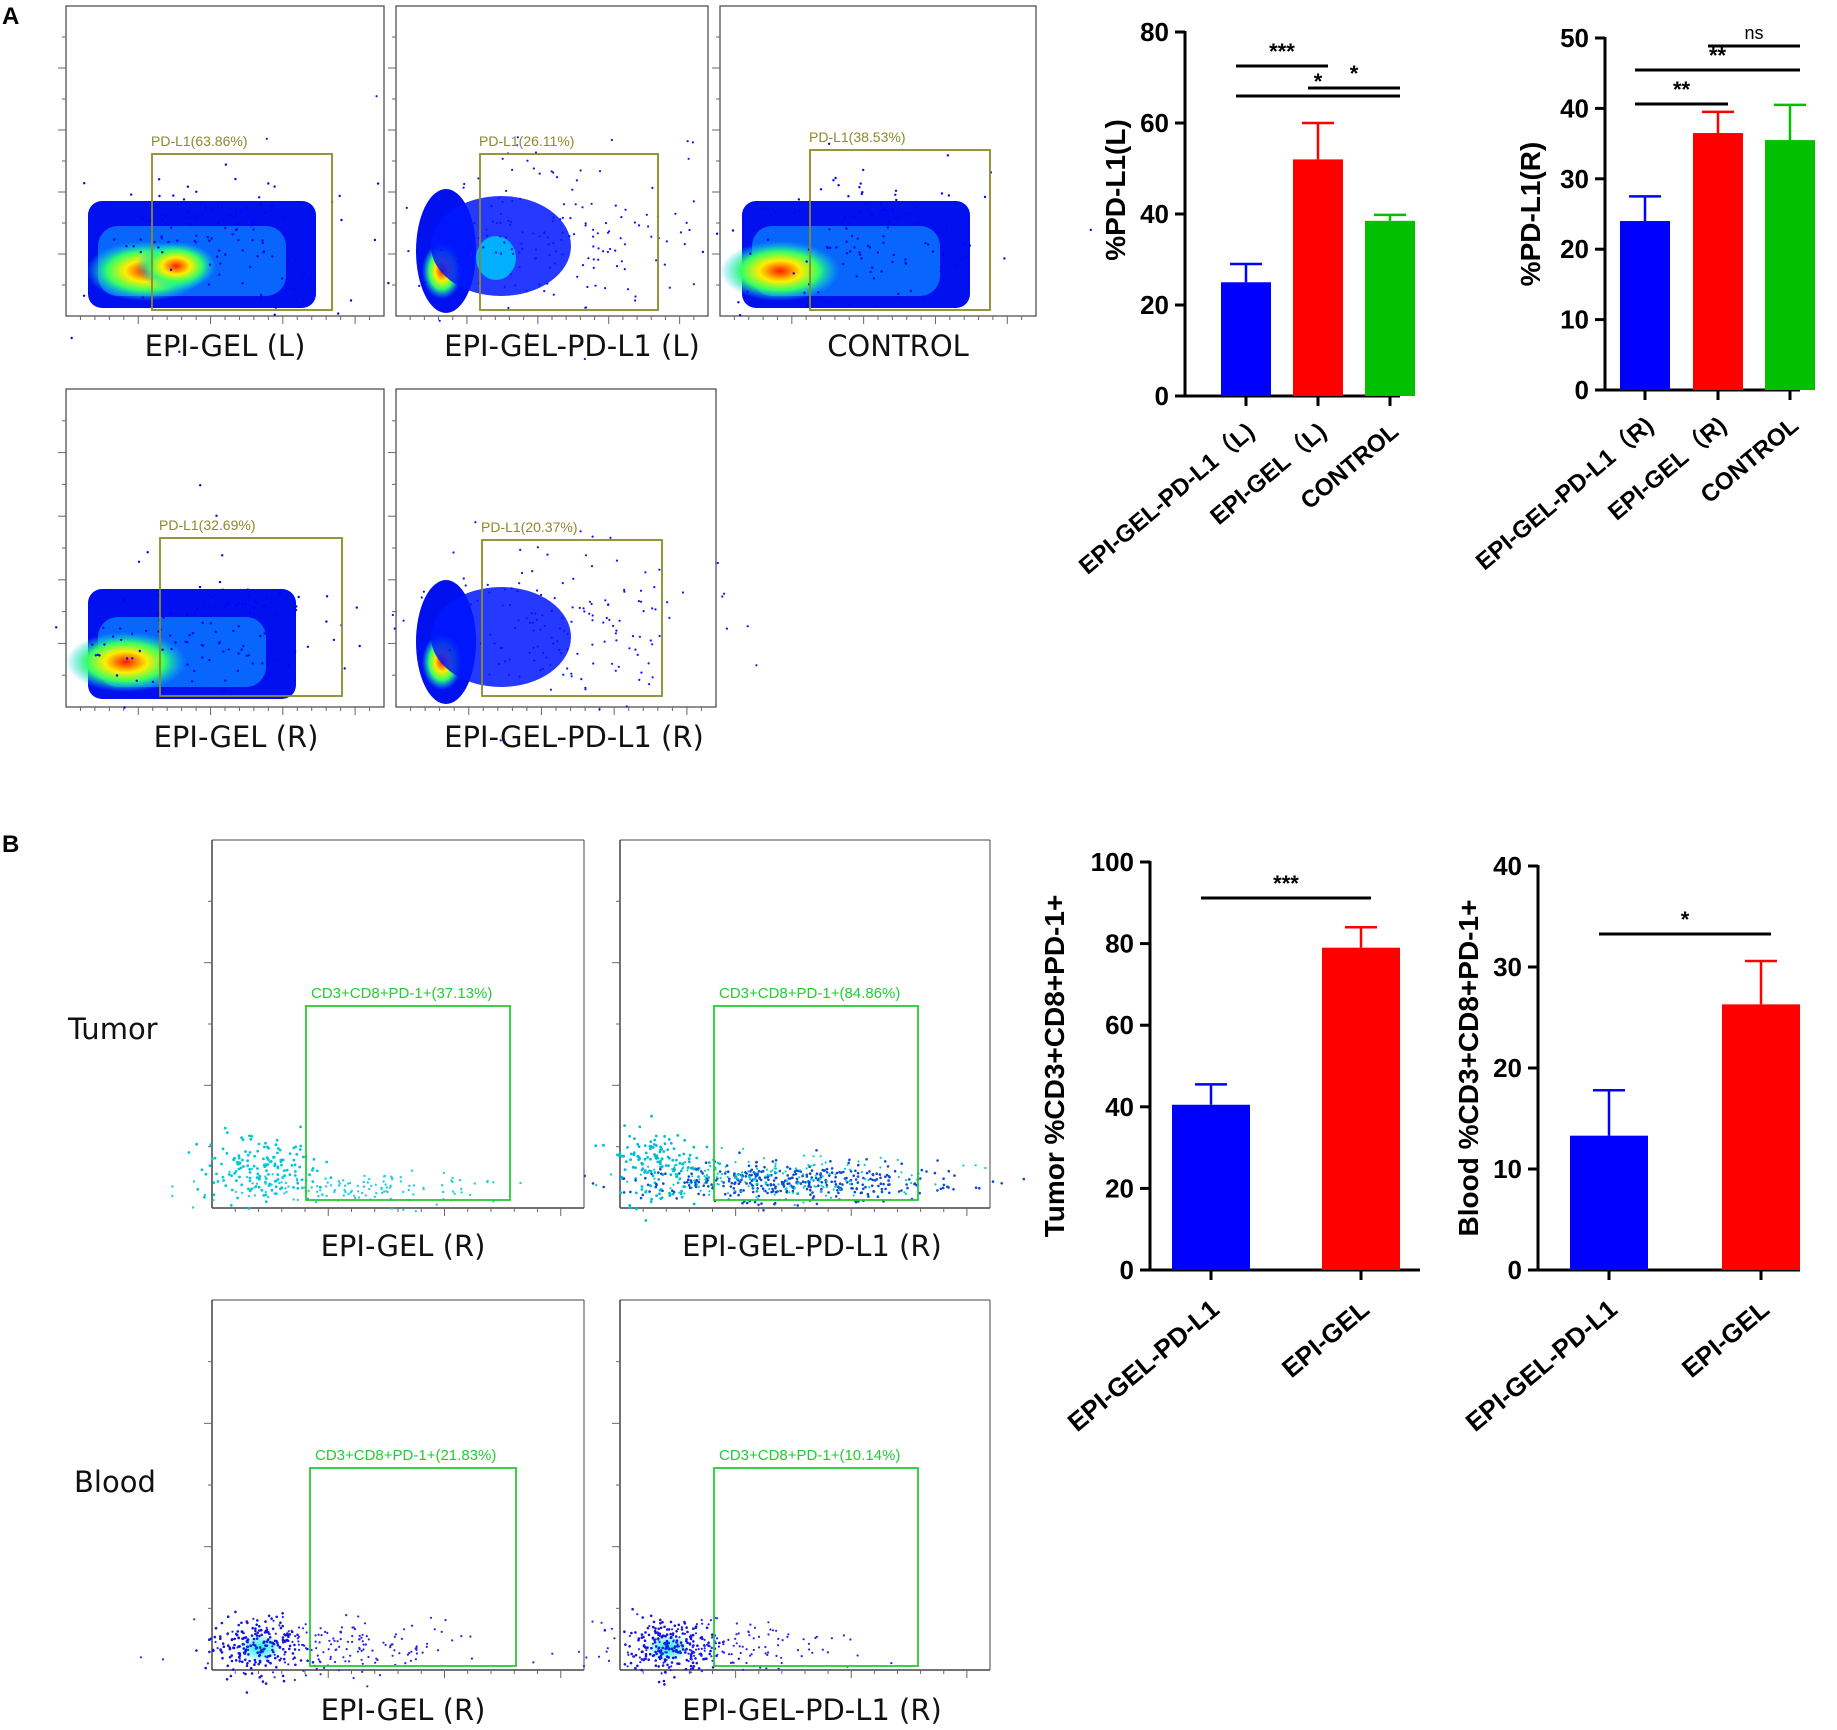  Describe the element at coordinates (526, 141) in the screenshot. I see `gate-label: PD-L1(26.11%)` at that location.